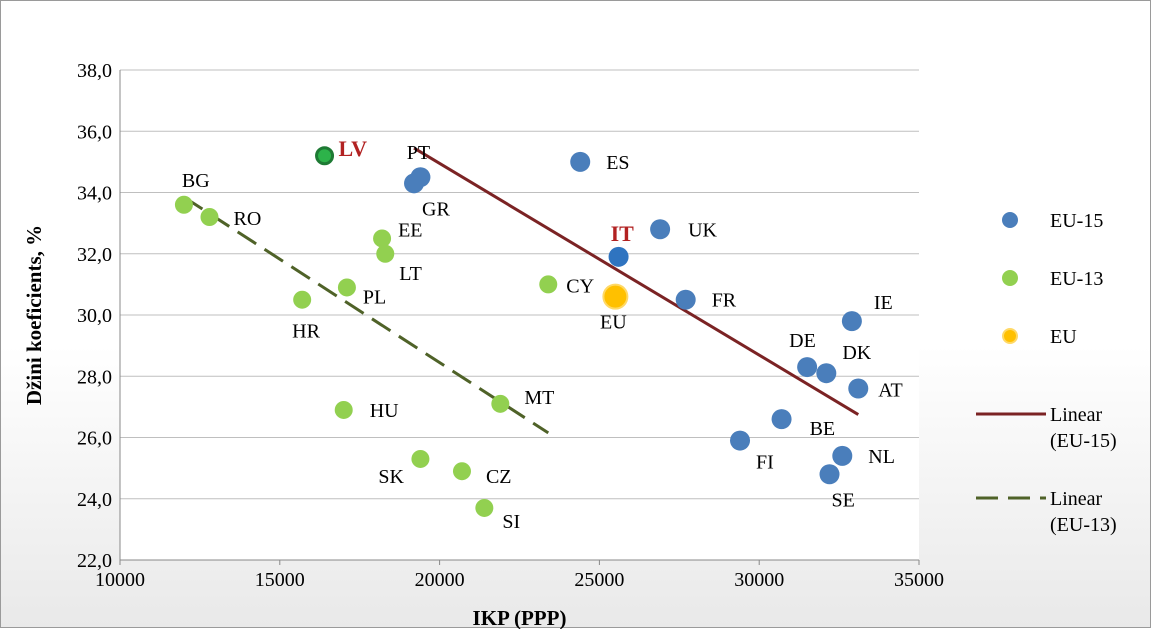 Image resolution: width=1151 pixels, height=629 pixels. What do you see at coordinates (1046, 373) in the screenshot?
I see `legend: EU-15 EU-13 EU Linear (EU-15) Linear (EU-13)` at bounding box center [1046, 373].